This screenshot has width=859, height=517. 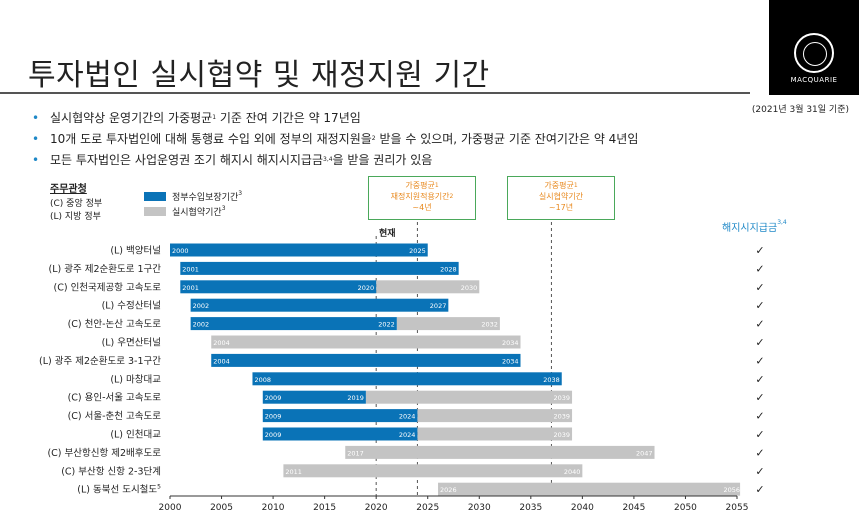 What do you see at coordinates (551, 380) in the screenshot?
I see `bar-end-label: 2038` at bounding box center [551, 380].